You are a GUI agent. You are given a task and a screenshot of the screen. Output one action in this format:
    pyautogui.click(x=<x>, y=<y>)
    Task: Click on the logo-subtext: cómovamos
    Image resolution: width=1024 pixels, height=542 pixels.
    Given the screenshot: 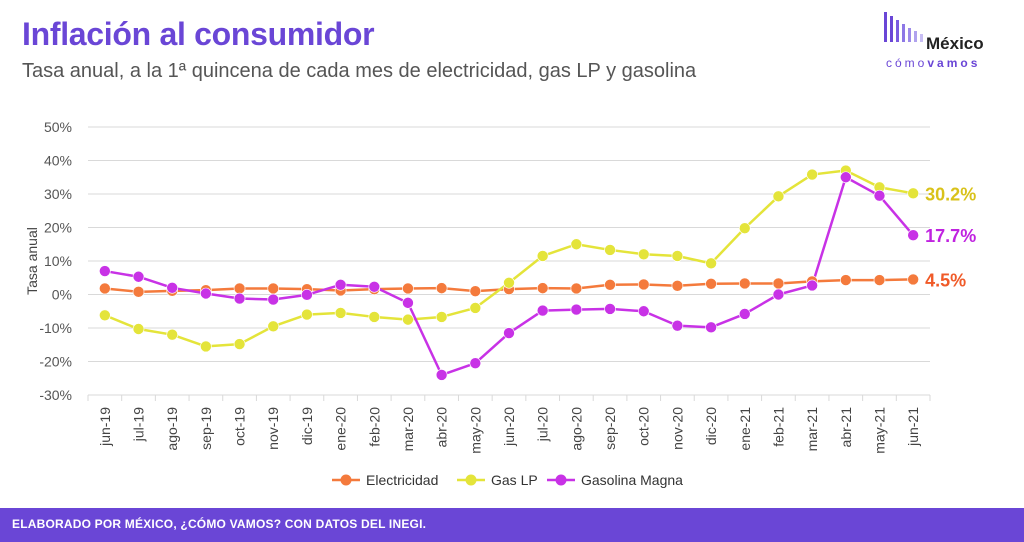 What is the action you would take?
    pyautogui.click(x=933, y=63)
    